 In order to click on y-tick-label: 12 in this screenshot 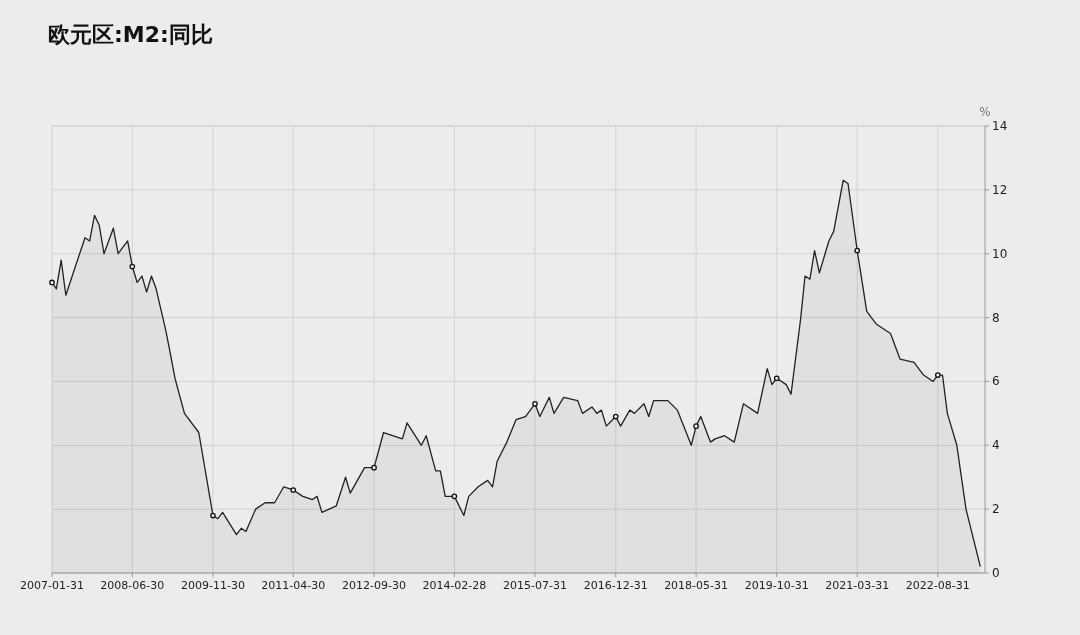, I will do `click(1000, 189)`.